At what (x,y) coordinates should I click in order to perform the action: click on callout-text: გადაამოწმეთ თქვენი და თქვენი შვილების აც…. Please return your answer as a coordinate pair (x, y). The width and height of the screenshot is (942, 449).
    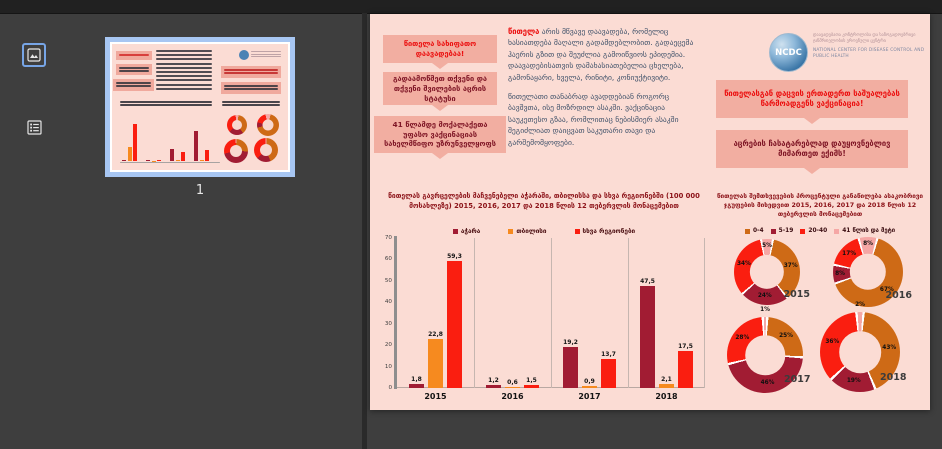
    Looking at the image, I should click on (440, 88).